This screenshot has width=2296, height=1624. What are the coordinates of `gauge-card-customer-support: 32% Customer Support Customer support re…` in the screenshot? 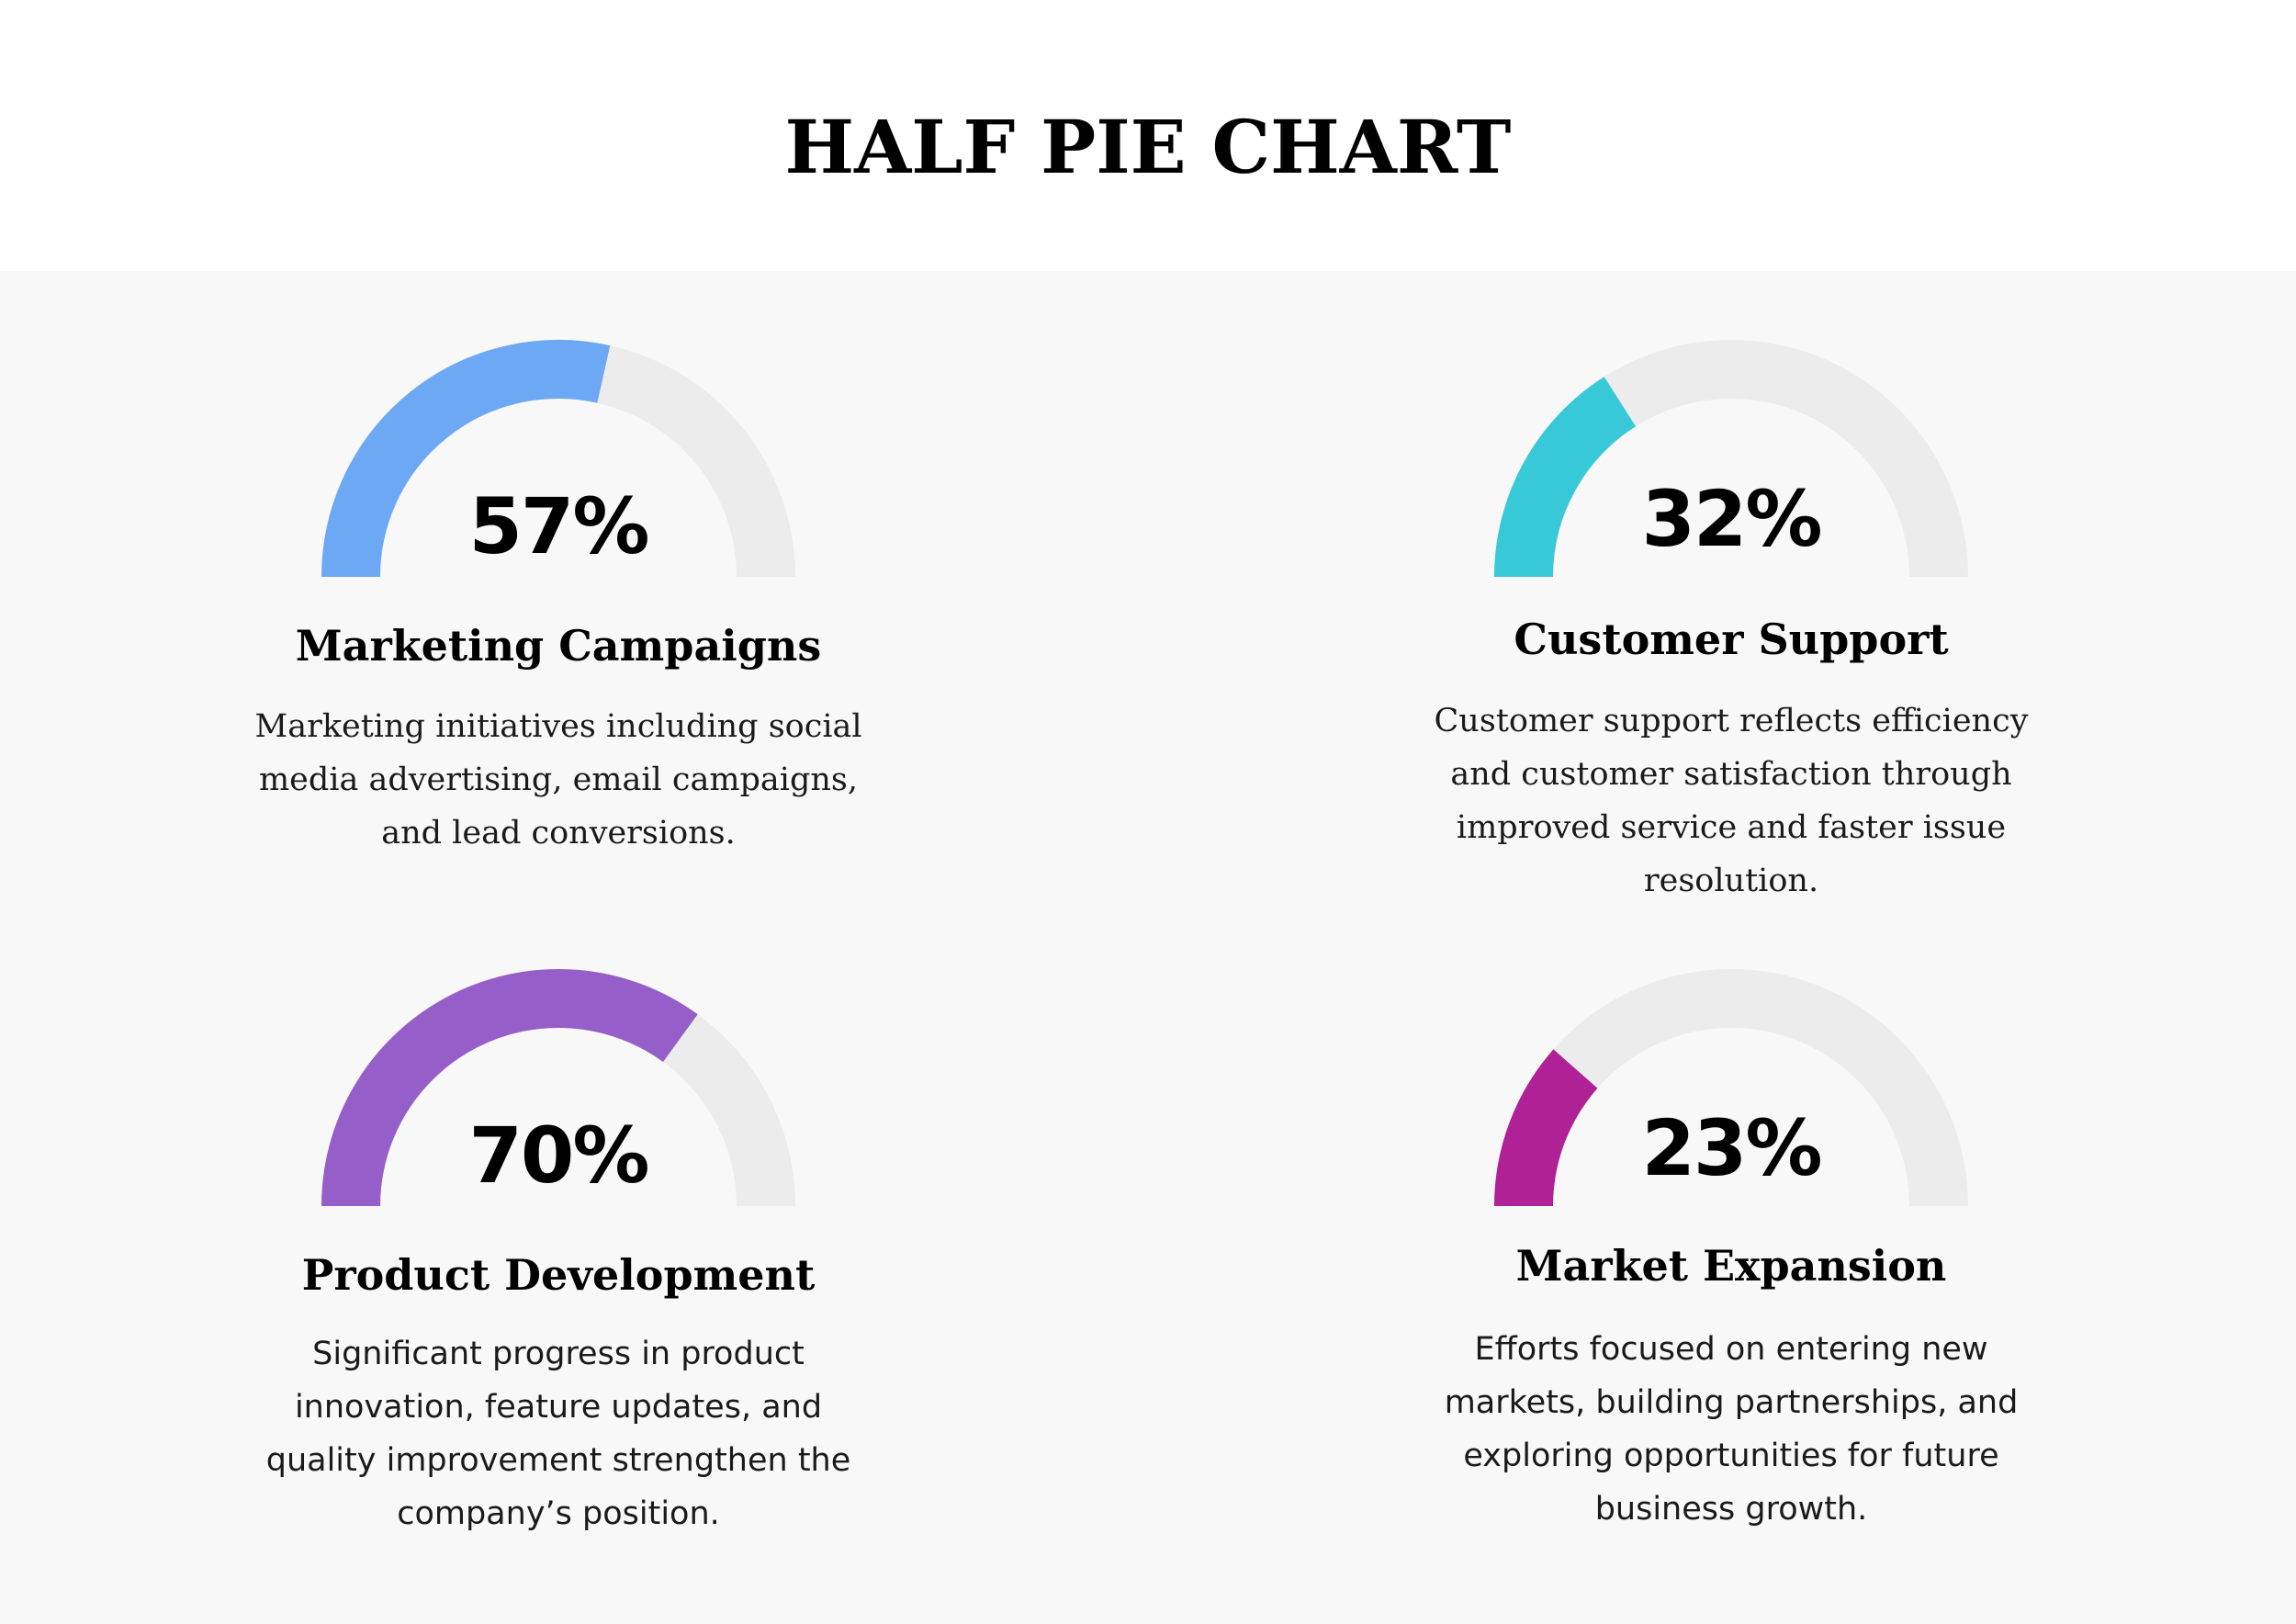 It's located at (1731, 634).